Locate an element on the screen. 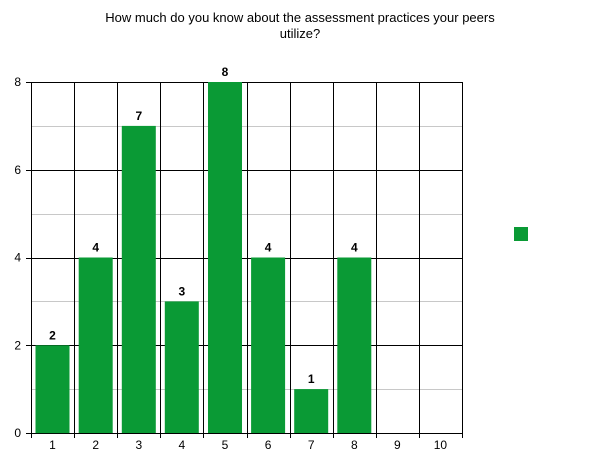  y-tick-label: 2 is located at coordinates (17, 345).